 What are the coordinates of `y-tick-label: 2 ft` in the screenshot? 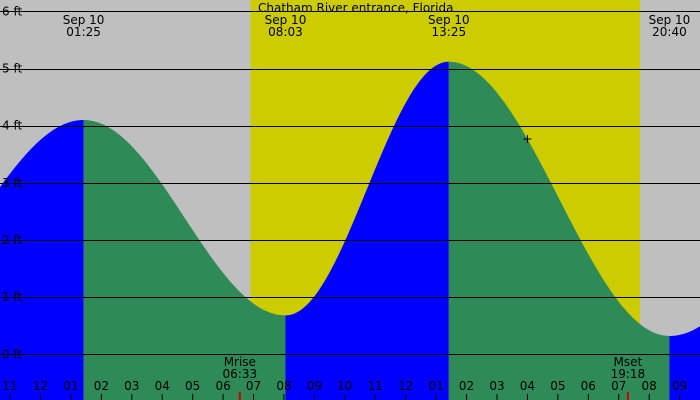 It's located at (12, 240).